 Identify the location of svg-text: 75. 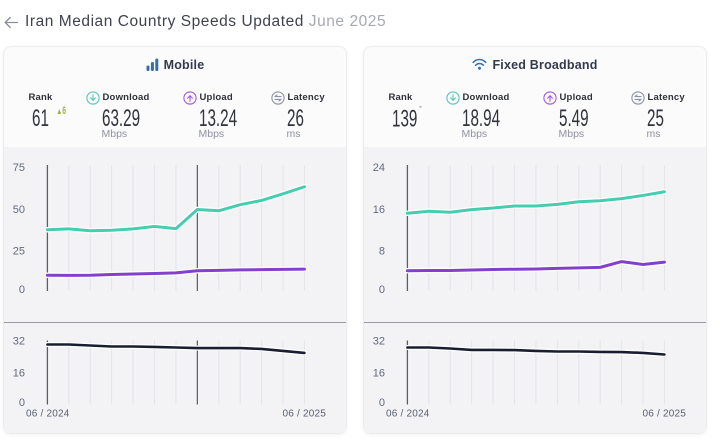
(19, 168).